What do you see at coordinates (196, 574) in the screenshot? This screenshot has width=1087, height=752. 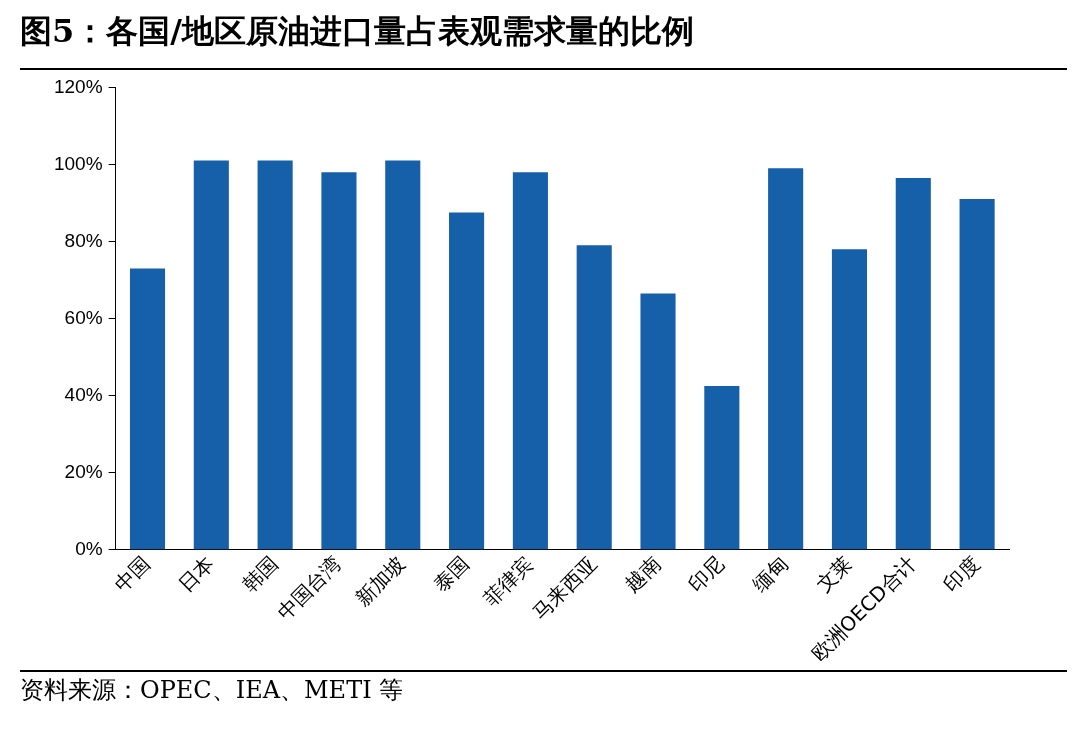 I see `x-tick-label: 日本` at bounding box center [196, 574].